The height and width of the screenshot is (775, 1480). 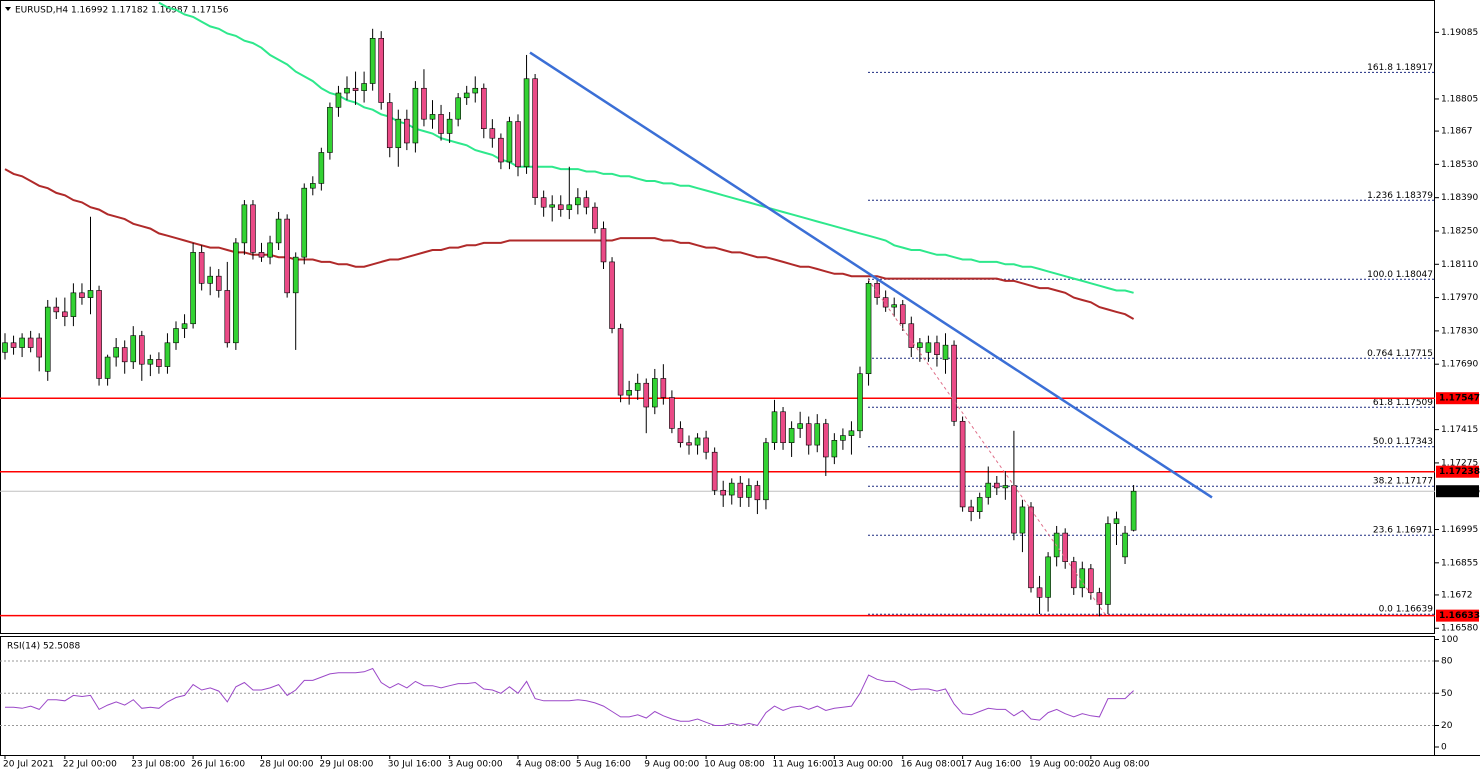 What do you see at coordinates (1459, 492) in the screenshot?
I see `price-label: 1.17156` at bounding box center [1459, 492].